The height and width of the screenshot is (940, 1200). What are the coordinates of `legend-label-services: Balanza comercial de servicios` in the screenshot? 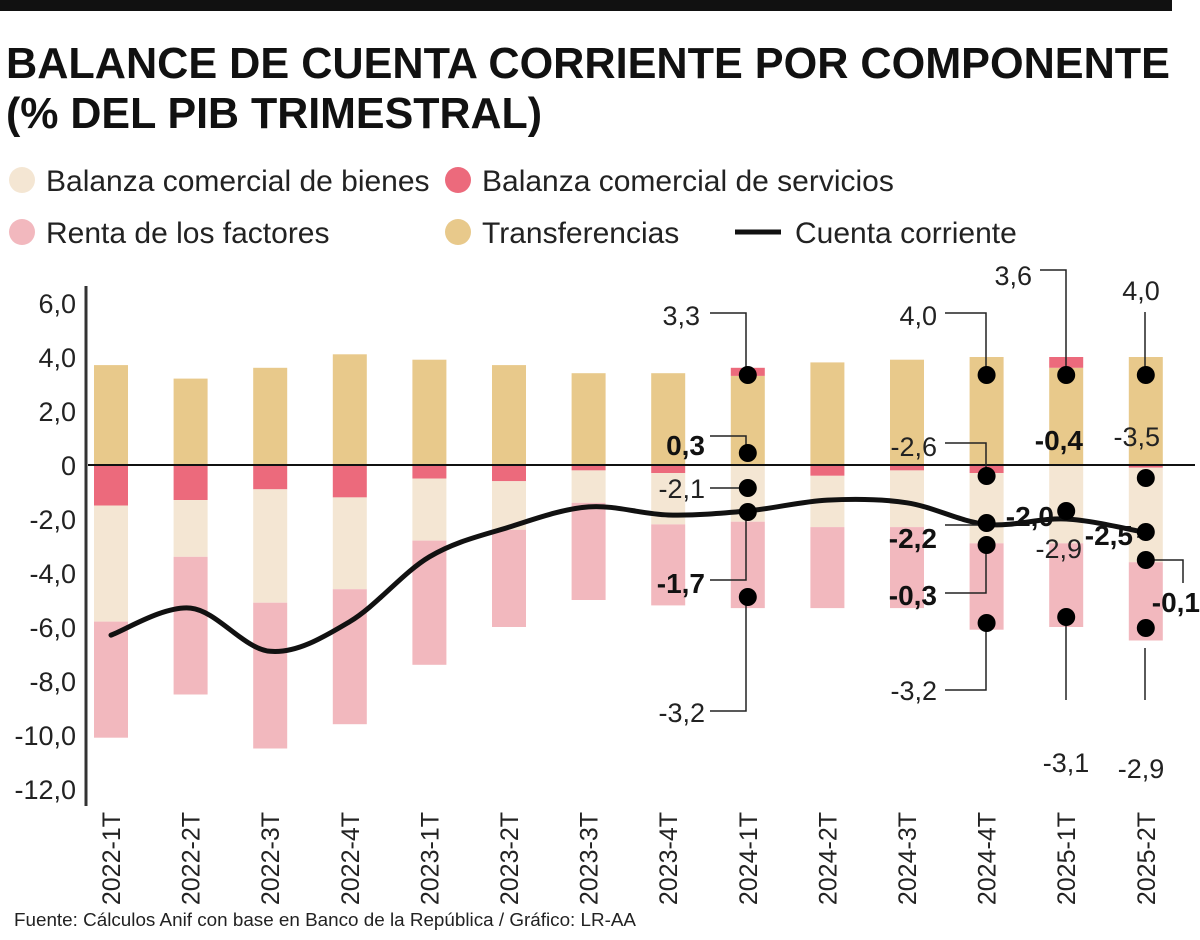 It's located at (688, 181).